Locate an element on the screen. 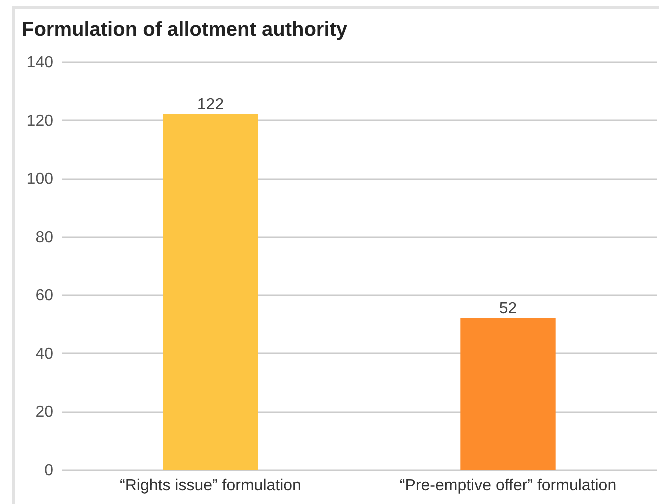 This screenshot has width=659, height=504. x-tick-label: “Rights issue” formulation is located at coordinates (211, 486).